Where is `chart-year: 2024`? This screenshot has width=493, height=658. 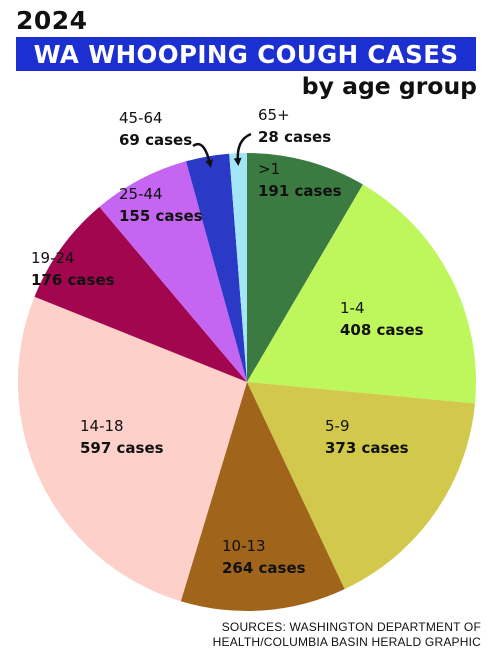
chart-year: 2024 is located at coordinates (52, 20).